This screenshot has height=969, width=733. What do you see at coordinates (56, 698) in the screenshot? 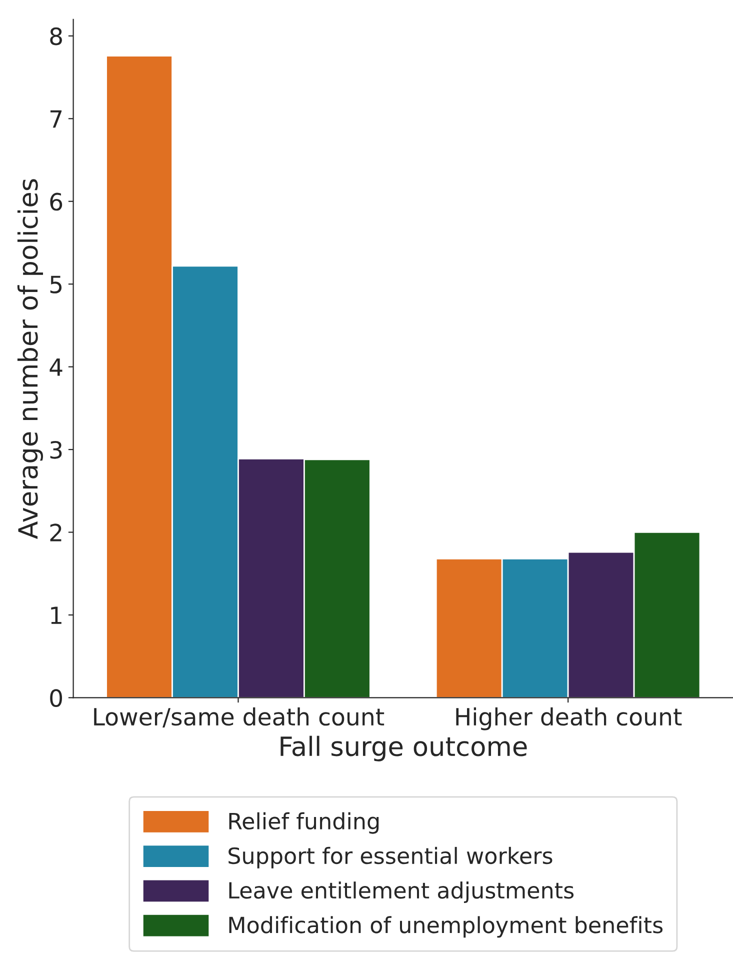
I see `y-tick-label: 0` at bounding box center [56, 698].